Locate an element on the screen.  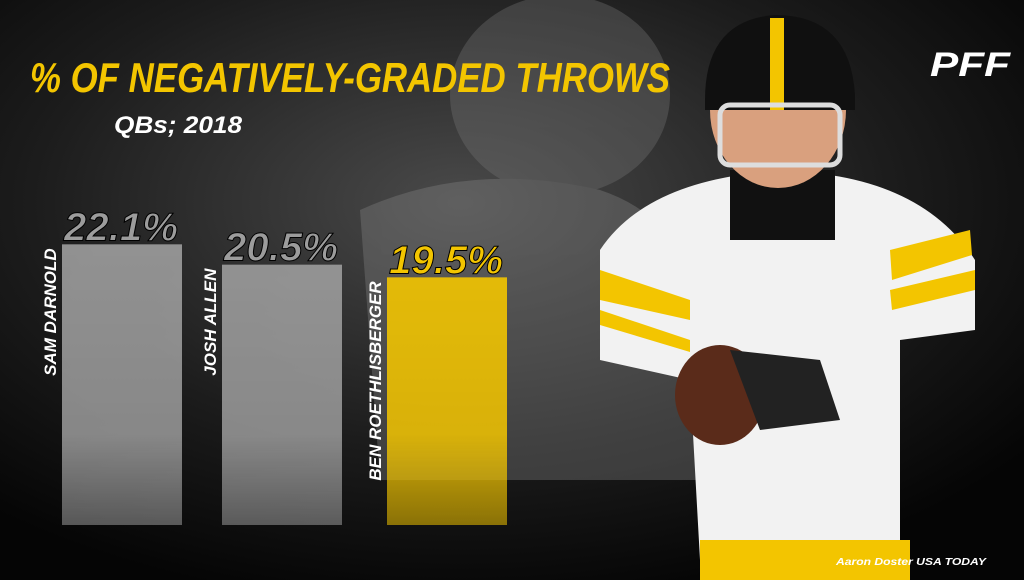
category-label: SAM DARNOLD is located at coordinates (50, 312).